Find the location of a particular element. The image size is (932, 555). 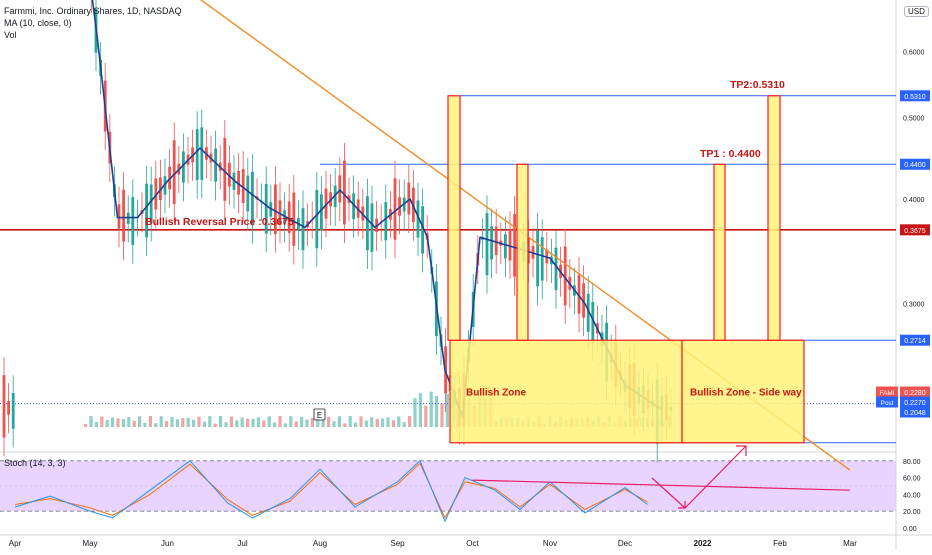

time-tick-label: Apr is located at coordinates (15, 543).